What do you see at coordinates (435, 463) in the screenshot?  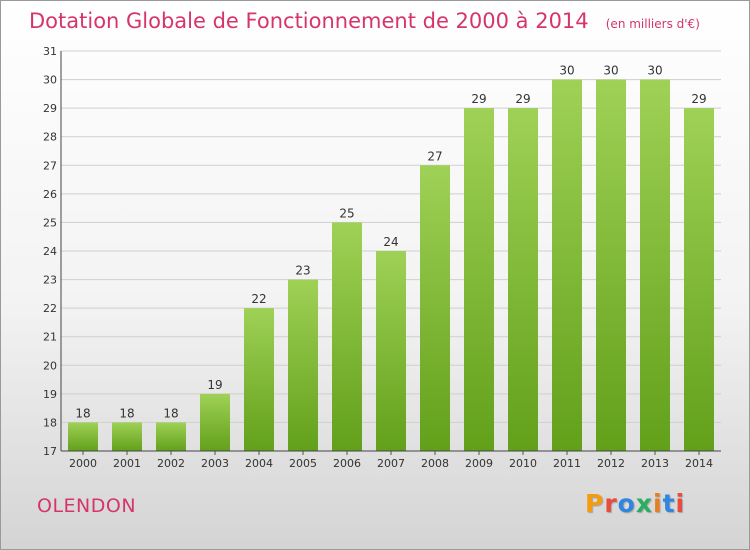 I see `x-tick-label: 2008` at bounding box center [435, 463].